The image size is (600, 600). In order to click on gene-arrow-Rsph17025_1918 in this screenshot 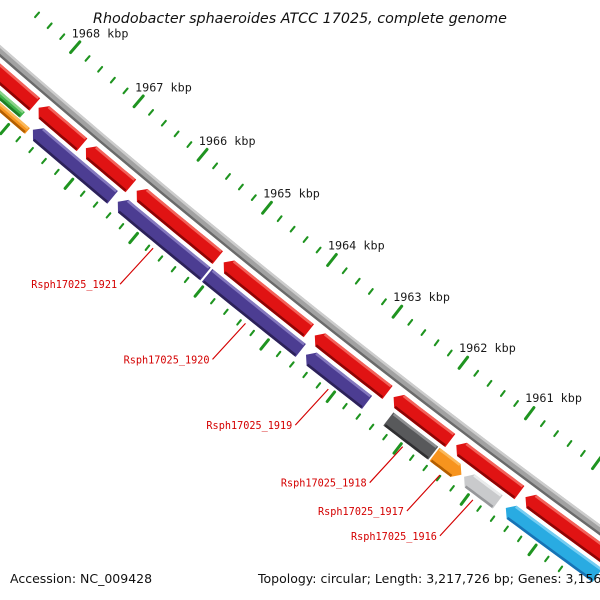, I will do `click(411, 436)`.